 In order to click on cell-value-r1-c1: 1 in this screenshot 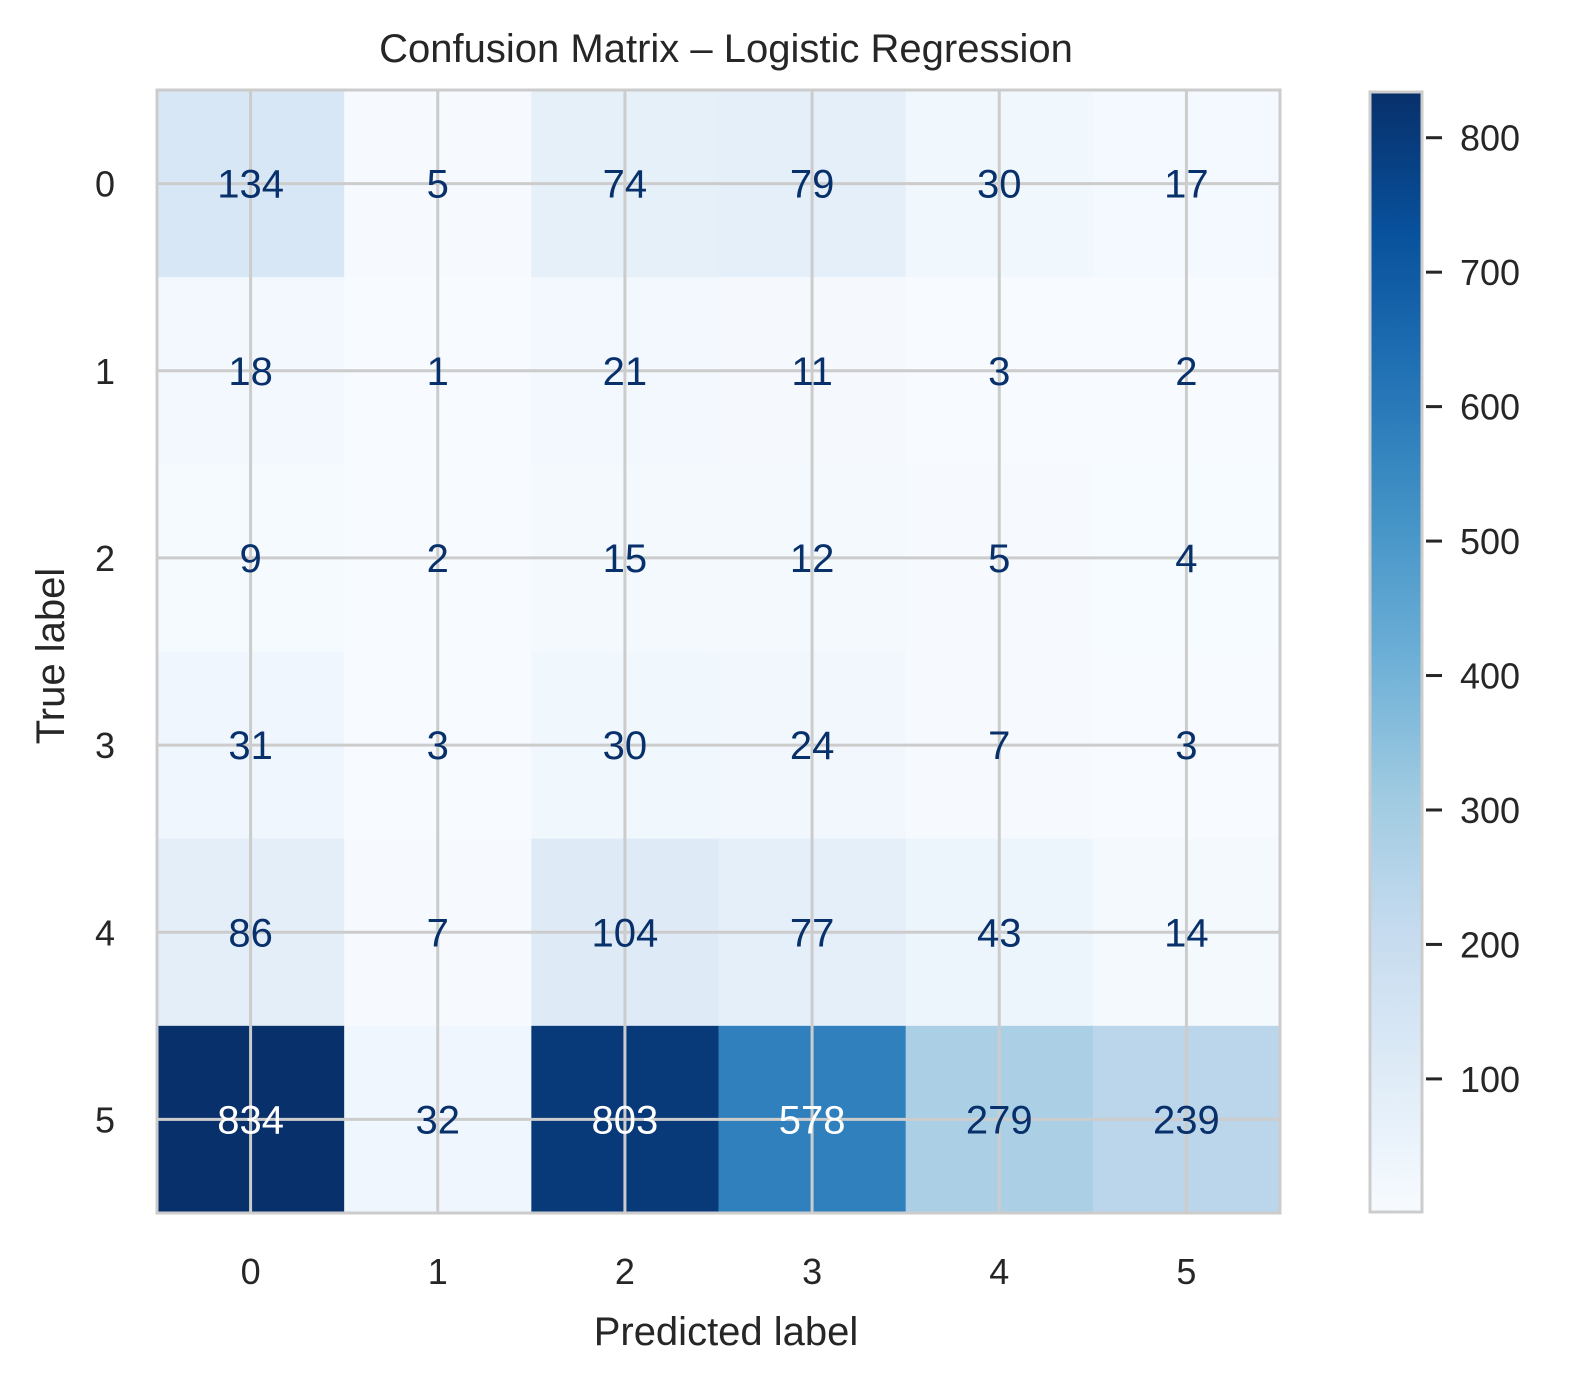, I will do `click(438, 372)`.